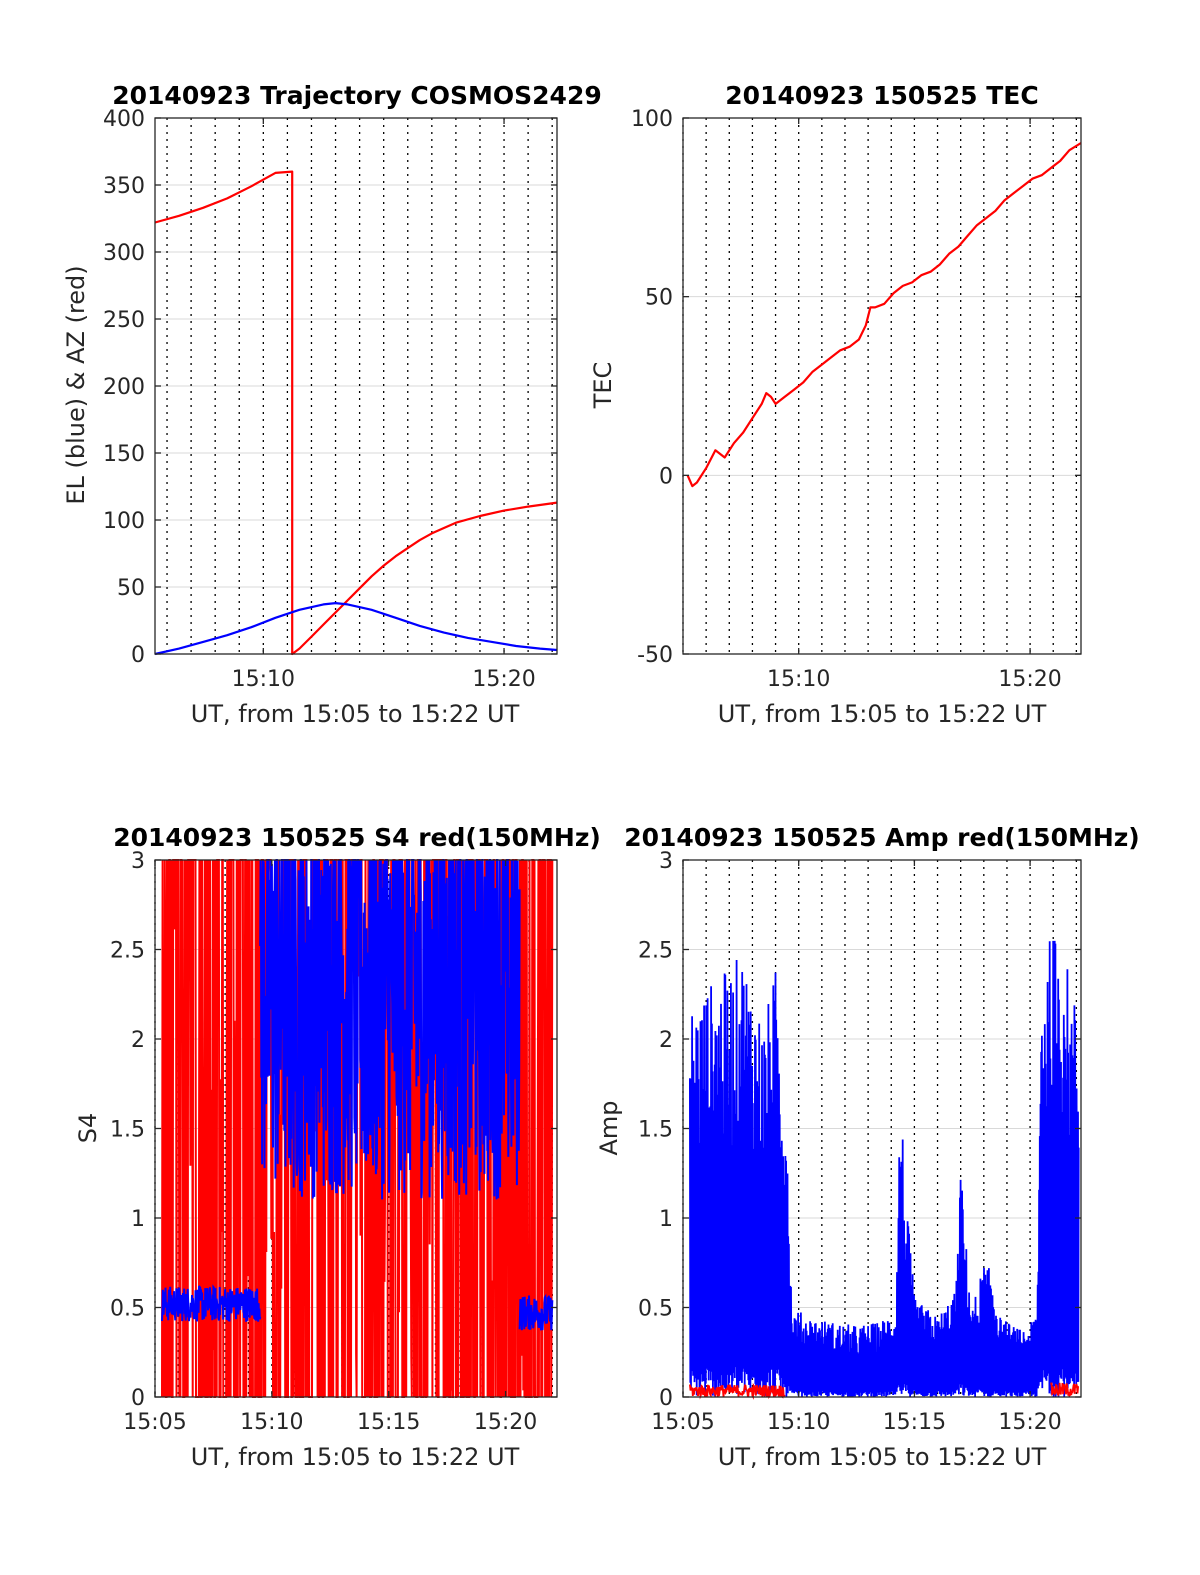 This screenshot has width=1200, height=1575. Describe the element at coordinates (798, 1422) in the screenshot. I see `amp-x-tick-label: 15:10` at that location.